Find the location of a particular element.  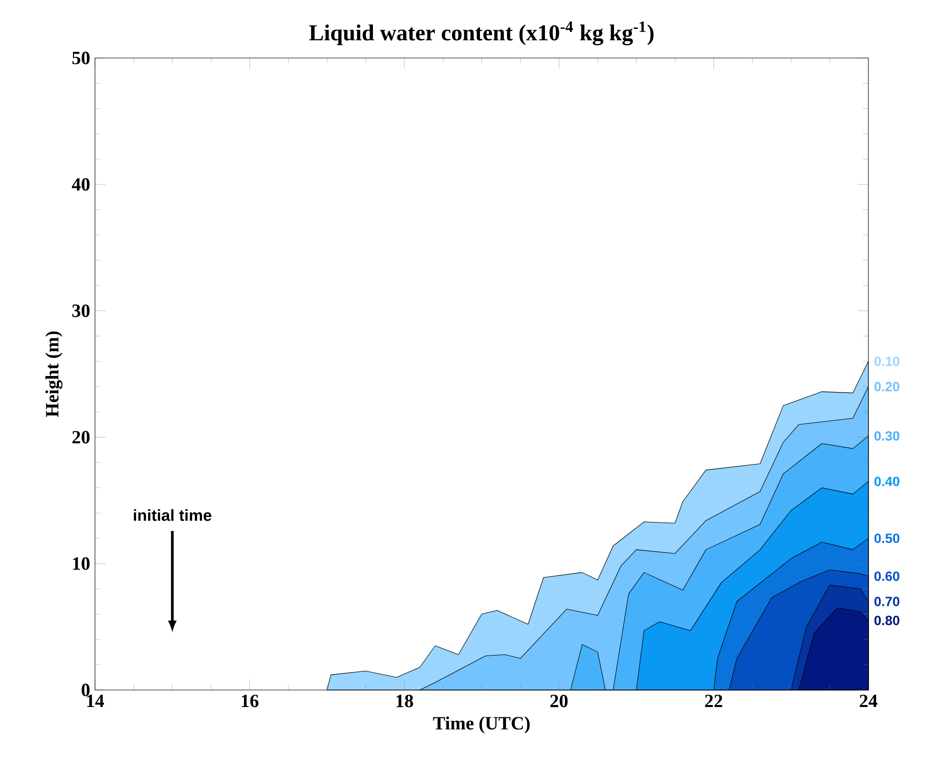

x-tick-label: 22 is located at coordinates (713, 701).